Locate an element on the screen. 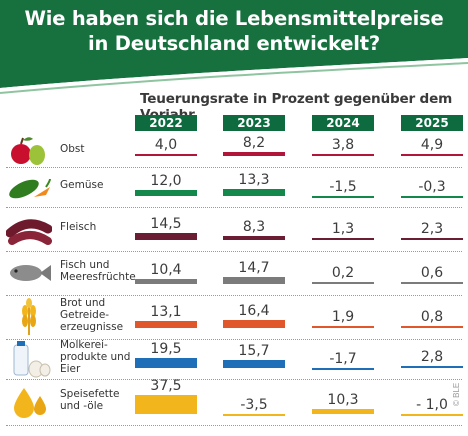 The height and width of the screenshot is (436, 468). title-line-2: in Deutschland entwickelt? is located at coordinates (234, 43).